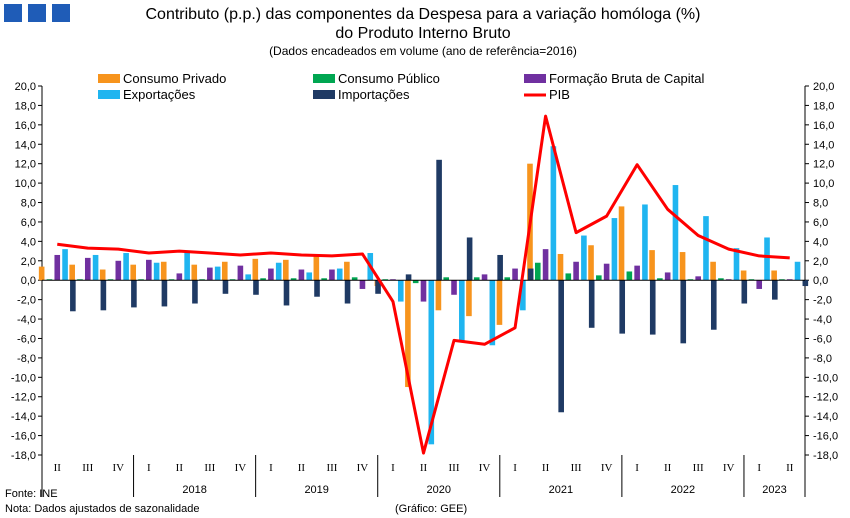 This screenshot has width=850, height=518. What do you see at coordinates (26, 339) in the screenshot?
I see `y-tick-label-left: -6,0` at bounding box center [26, 339].